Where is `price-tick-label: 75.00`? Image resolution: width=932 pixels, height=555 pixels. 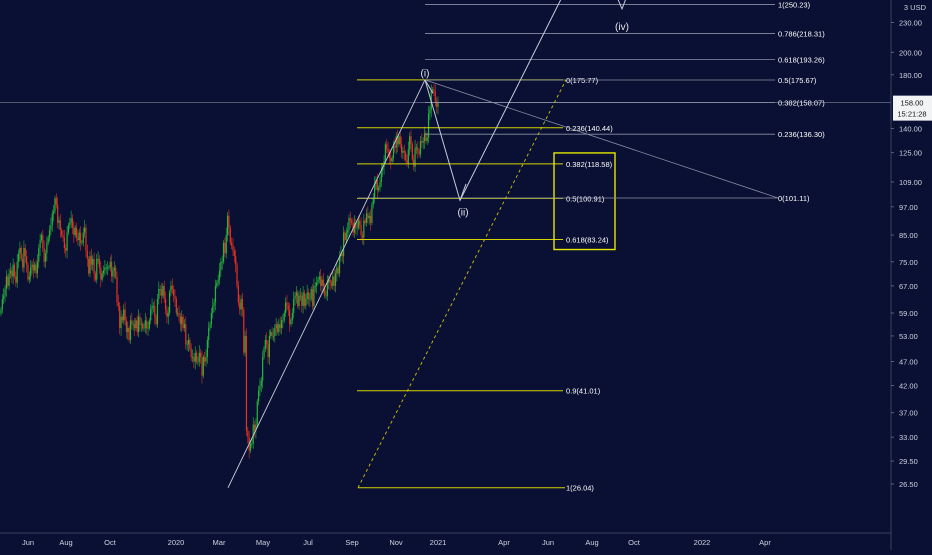 price-tick-label: 75.00 is located at coordinates (908, 262).